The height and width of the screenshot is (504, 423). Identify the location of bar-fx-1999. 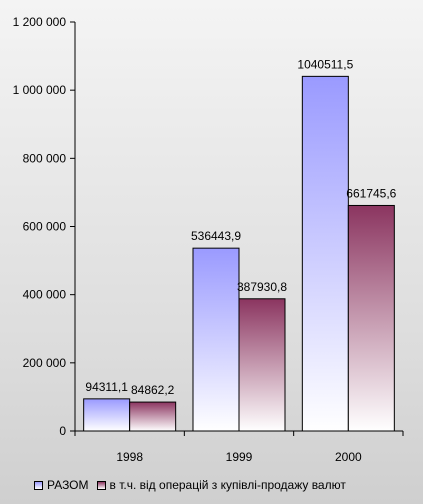
(262, 365).